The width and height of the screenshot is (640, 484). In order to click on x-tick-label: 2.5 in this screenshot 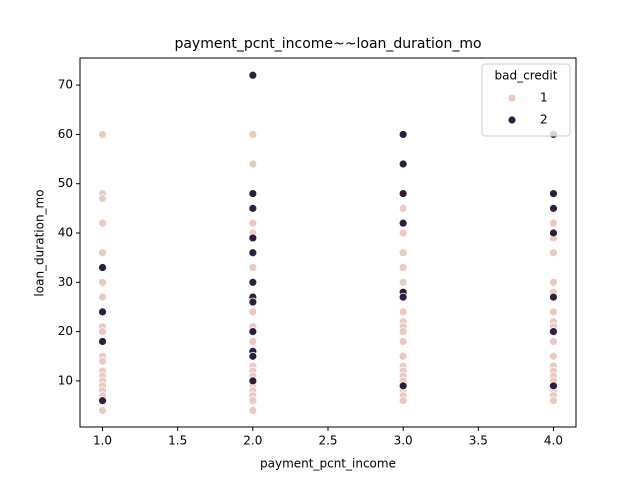, I will do `click(327, 441)`.